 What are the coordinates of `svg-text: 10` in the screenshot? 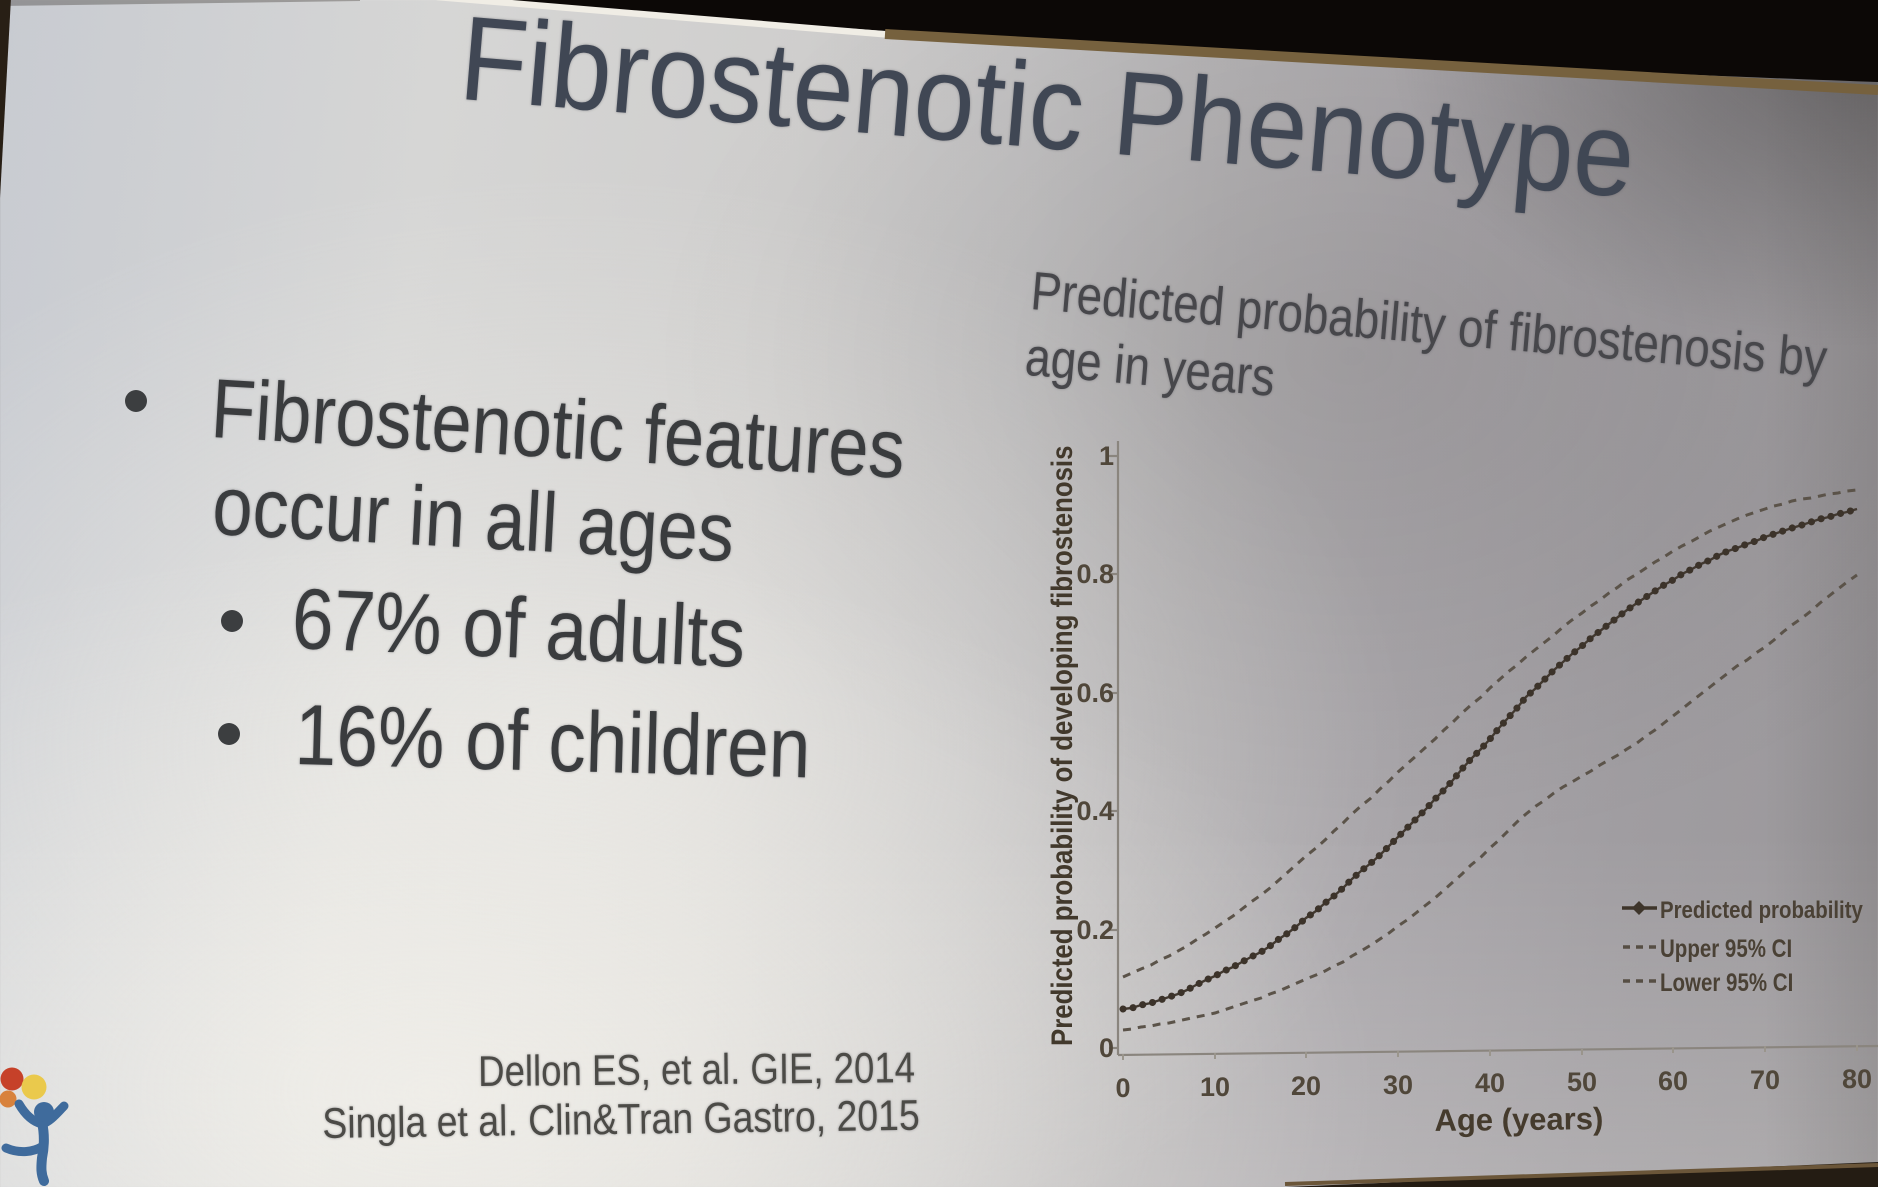 It's located at (1215, 1087).